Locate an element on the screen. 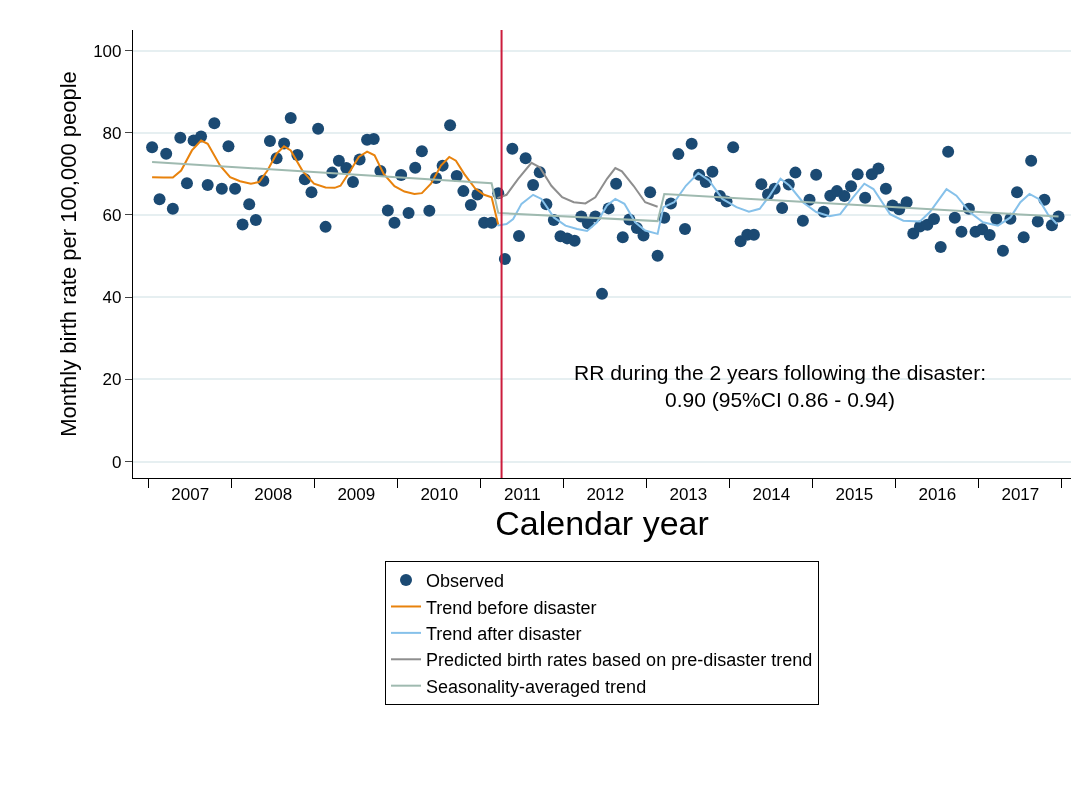  y-tick-label: 60 is located at coordinates (112, 215).